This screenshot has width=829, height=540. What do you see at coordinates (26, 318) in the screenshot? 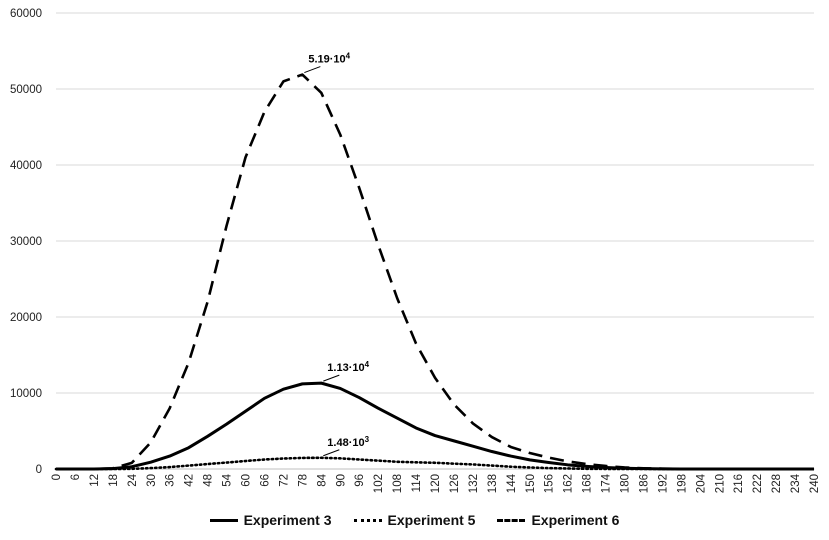
I see `y-tick-label: 20000` at bounding box center [26, 318].